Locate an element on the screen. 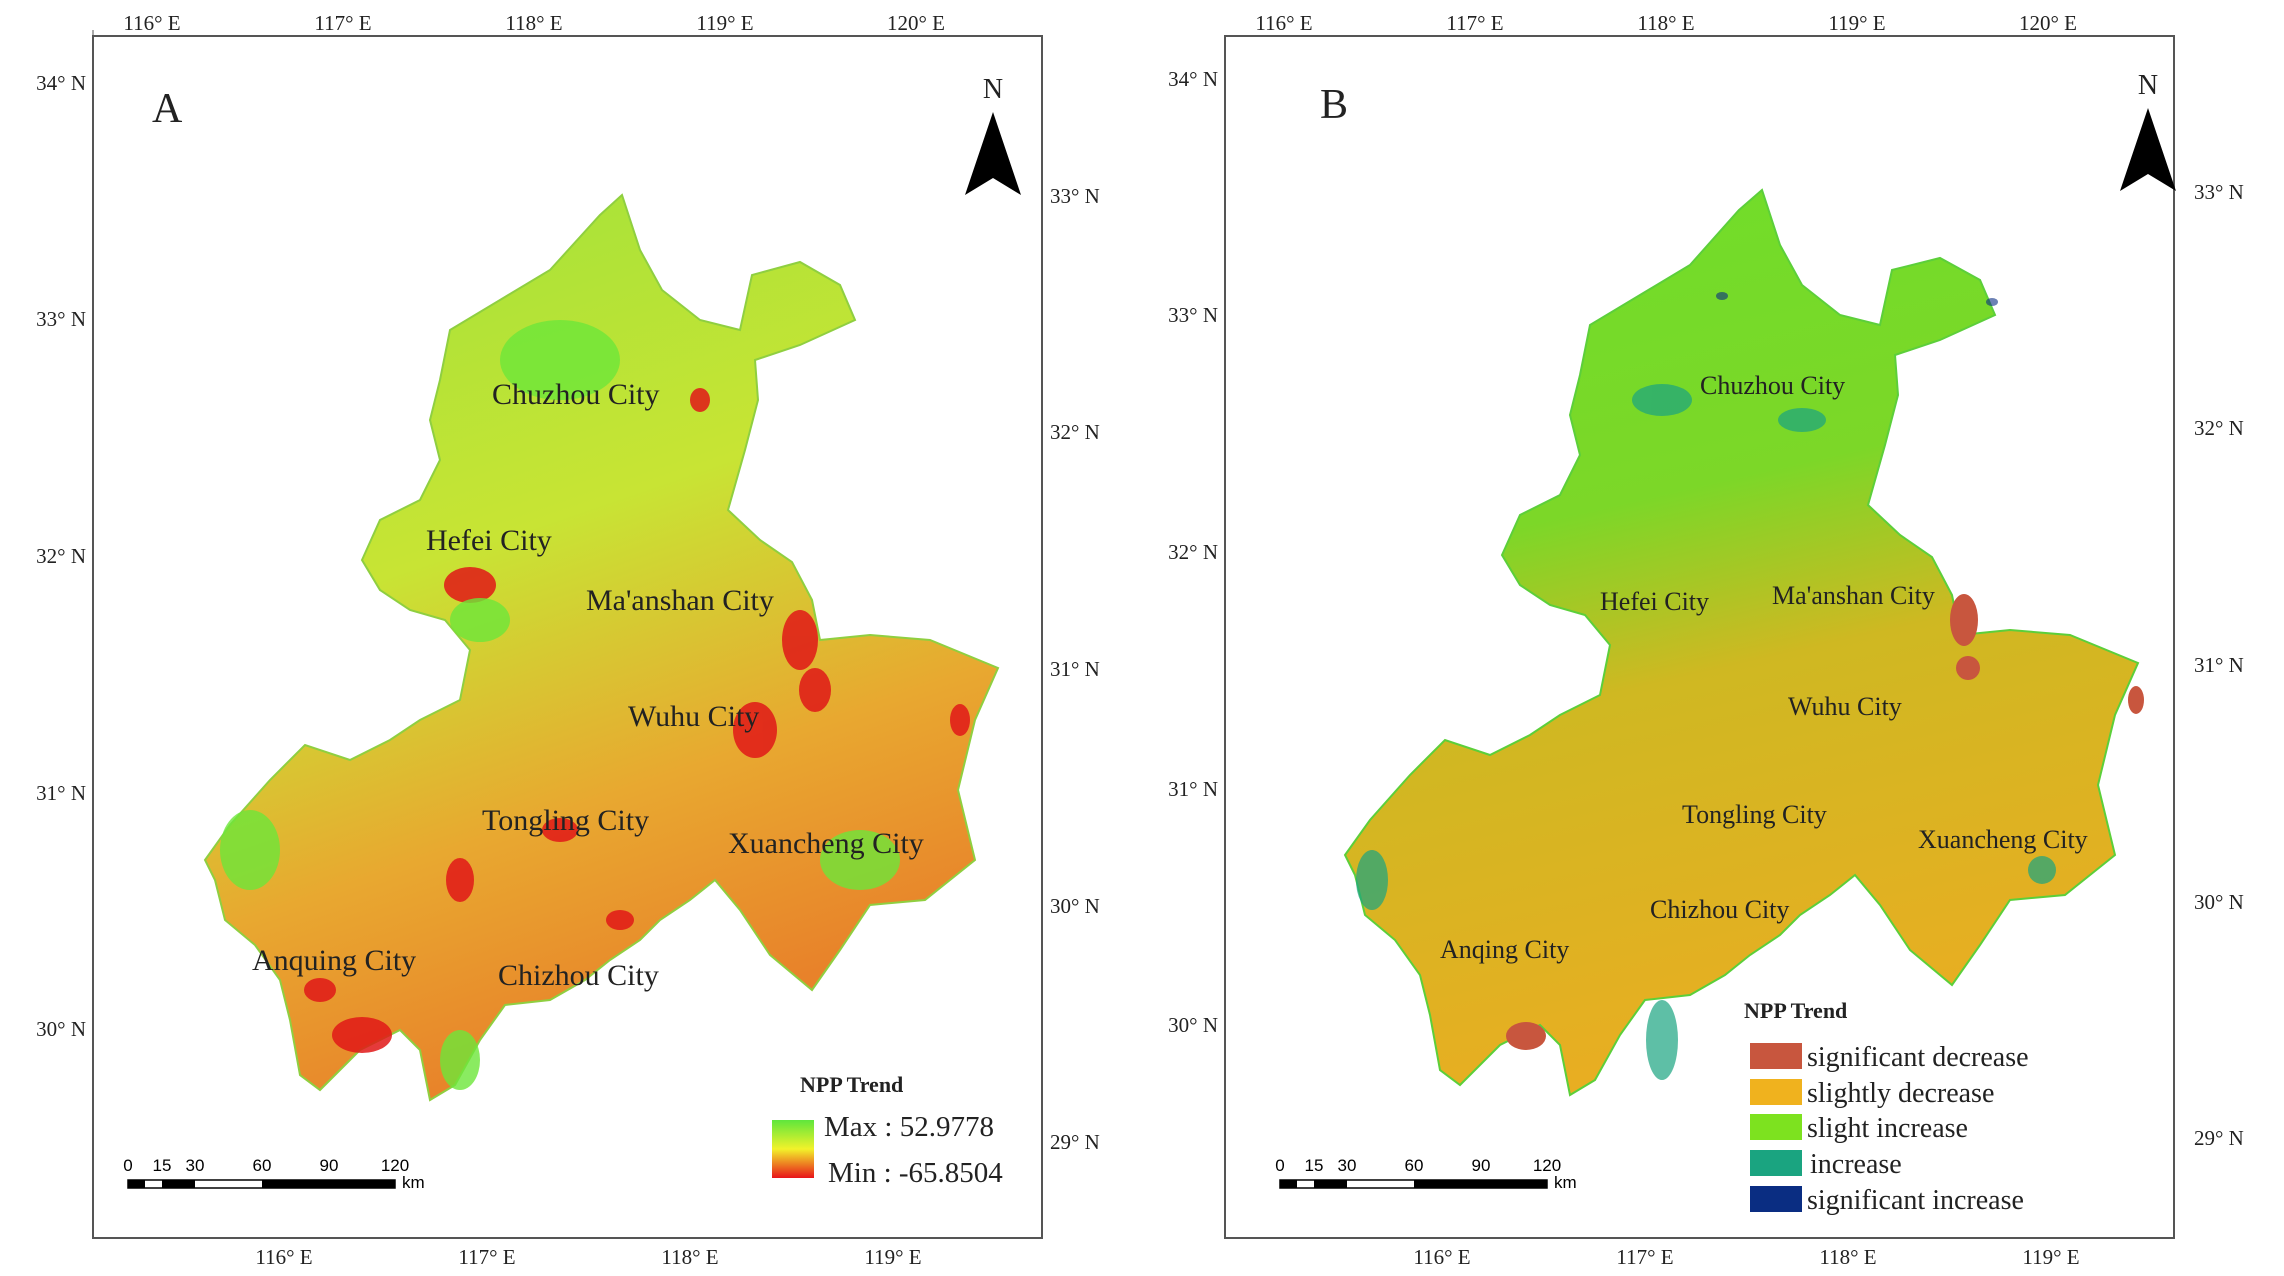  legend-title: NPP Trend is located at coordinates (851, 1084).